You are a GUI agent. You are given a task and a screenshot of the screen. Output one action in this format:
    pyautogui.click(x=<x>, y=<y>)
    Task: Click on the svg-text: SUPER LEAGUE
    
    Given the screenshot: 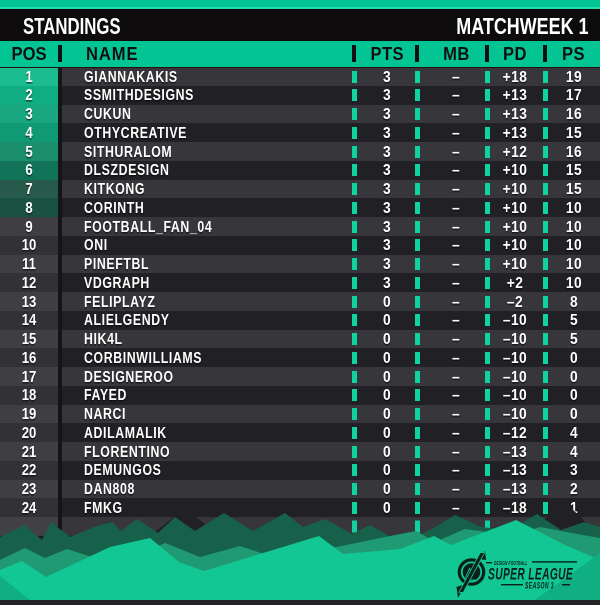 What is the action you would take?
    pyautogui.click(x=530, y=574)
    